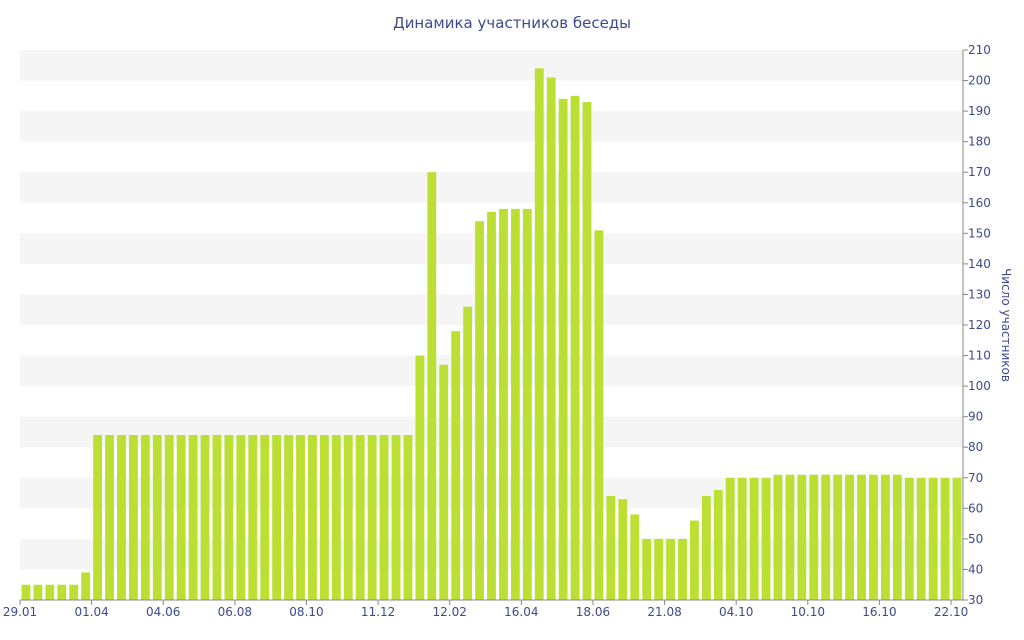 The image size is (1024, 640). What do you see at coordinates (975, 569) in the screenshot?
I see `y-tick-label: 40` at bounding box center [975, 569].